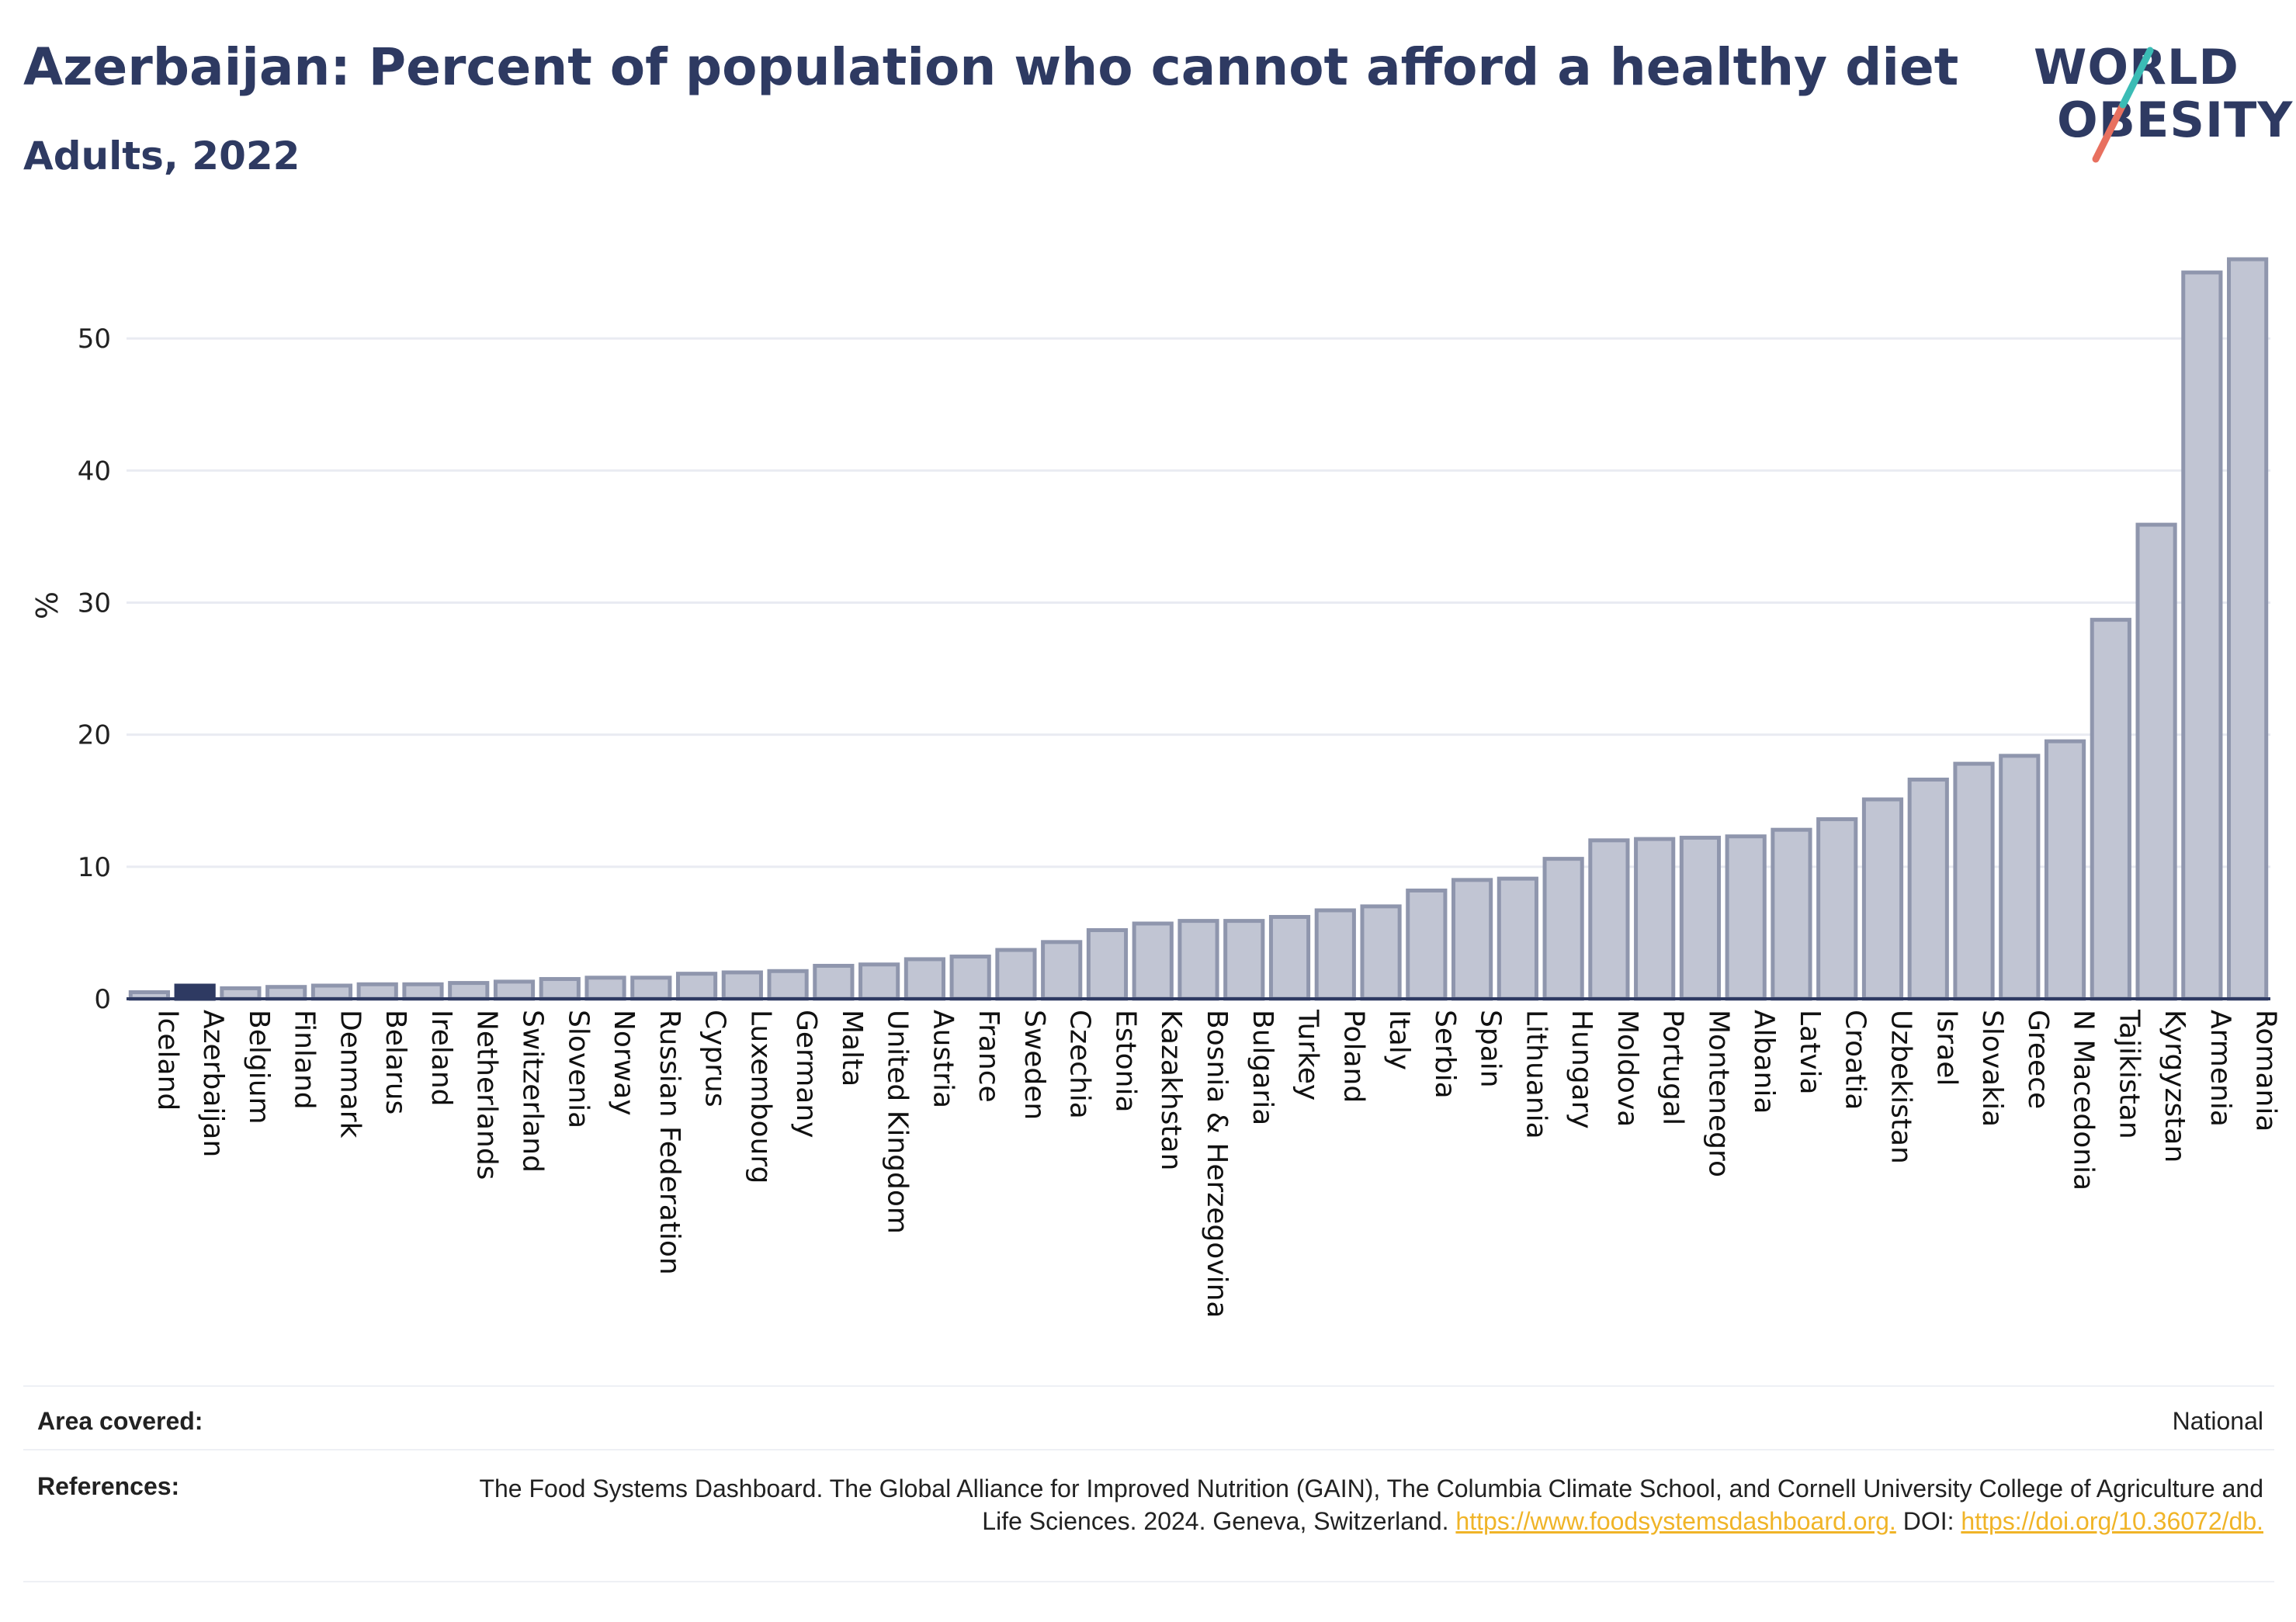 The height and width of the screenshot is (1622, 2296). What do you see at coordinates (441, 1058) in the screenshot?
I see `x-tick-label: Ireland` at bounding box center [441, 1058].